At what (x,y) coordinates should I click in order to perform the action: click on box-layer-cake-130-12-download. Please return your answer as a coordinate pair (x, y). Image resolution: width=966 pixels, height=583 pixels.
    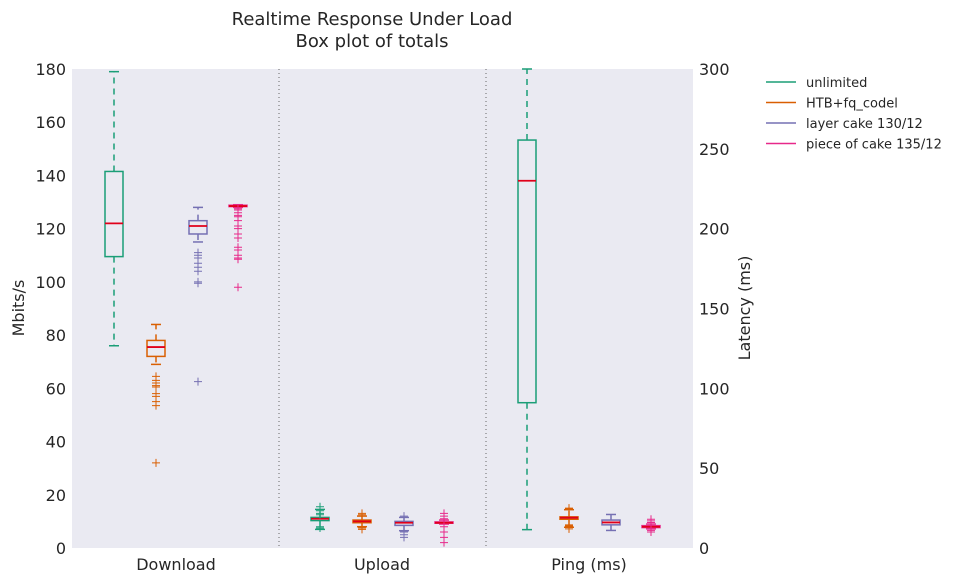
    Looking at the image, I should click on (198, 296).